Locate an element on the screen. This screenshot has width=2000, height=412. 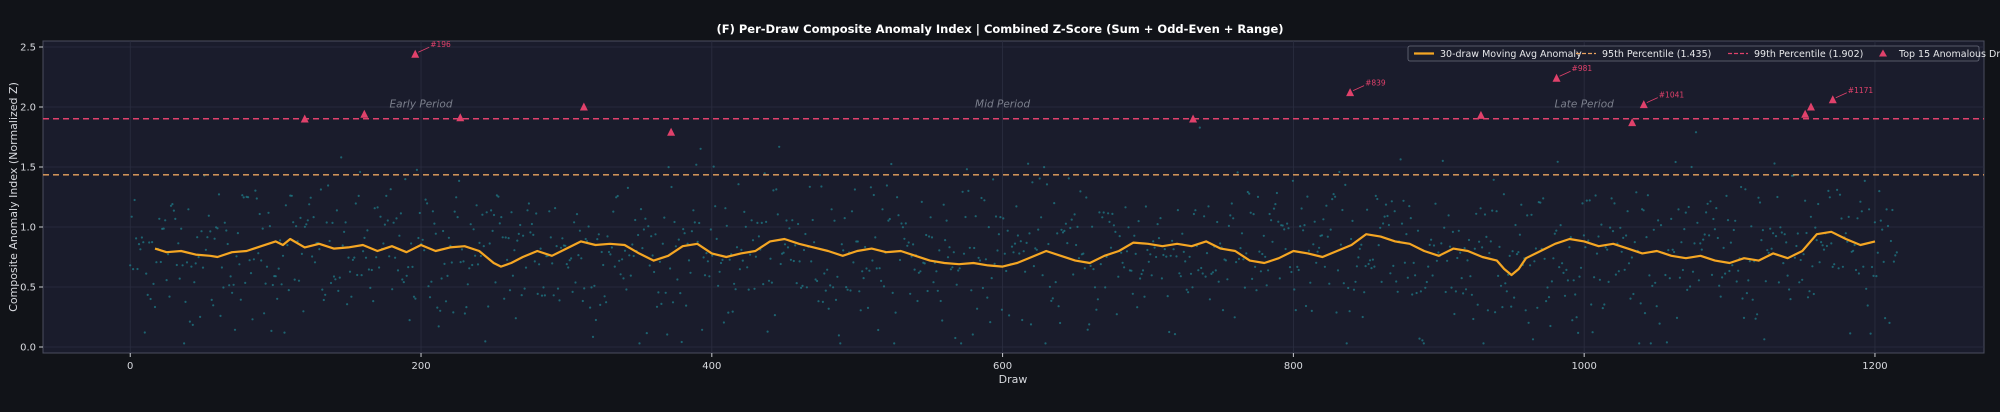
y-axis-label: Composite Anomaly Index (Normalized Z) is located at coordinates (13, 197).